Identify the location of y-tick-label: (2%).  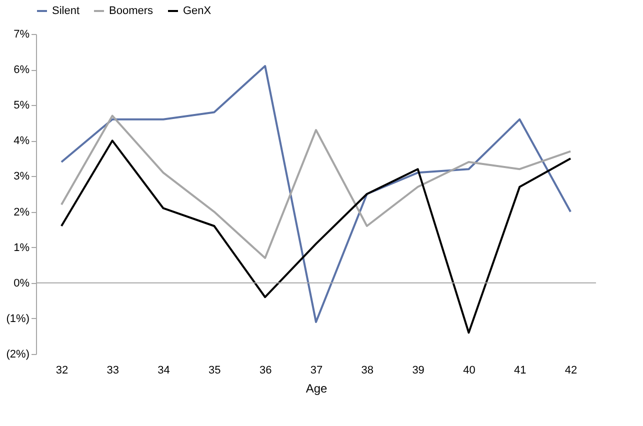
(18, 354).